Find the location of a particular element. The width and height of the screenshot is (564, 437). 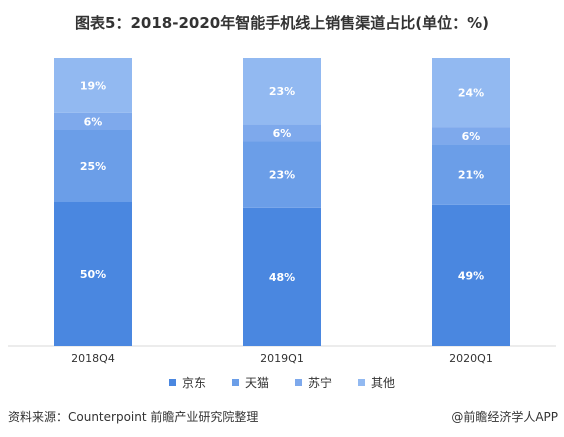

data-label: 21% is located at coordinates (471, 175).